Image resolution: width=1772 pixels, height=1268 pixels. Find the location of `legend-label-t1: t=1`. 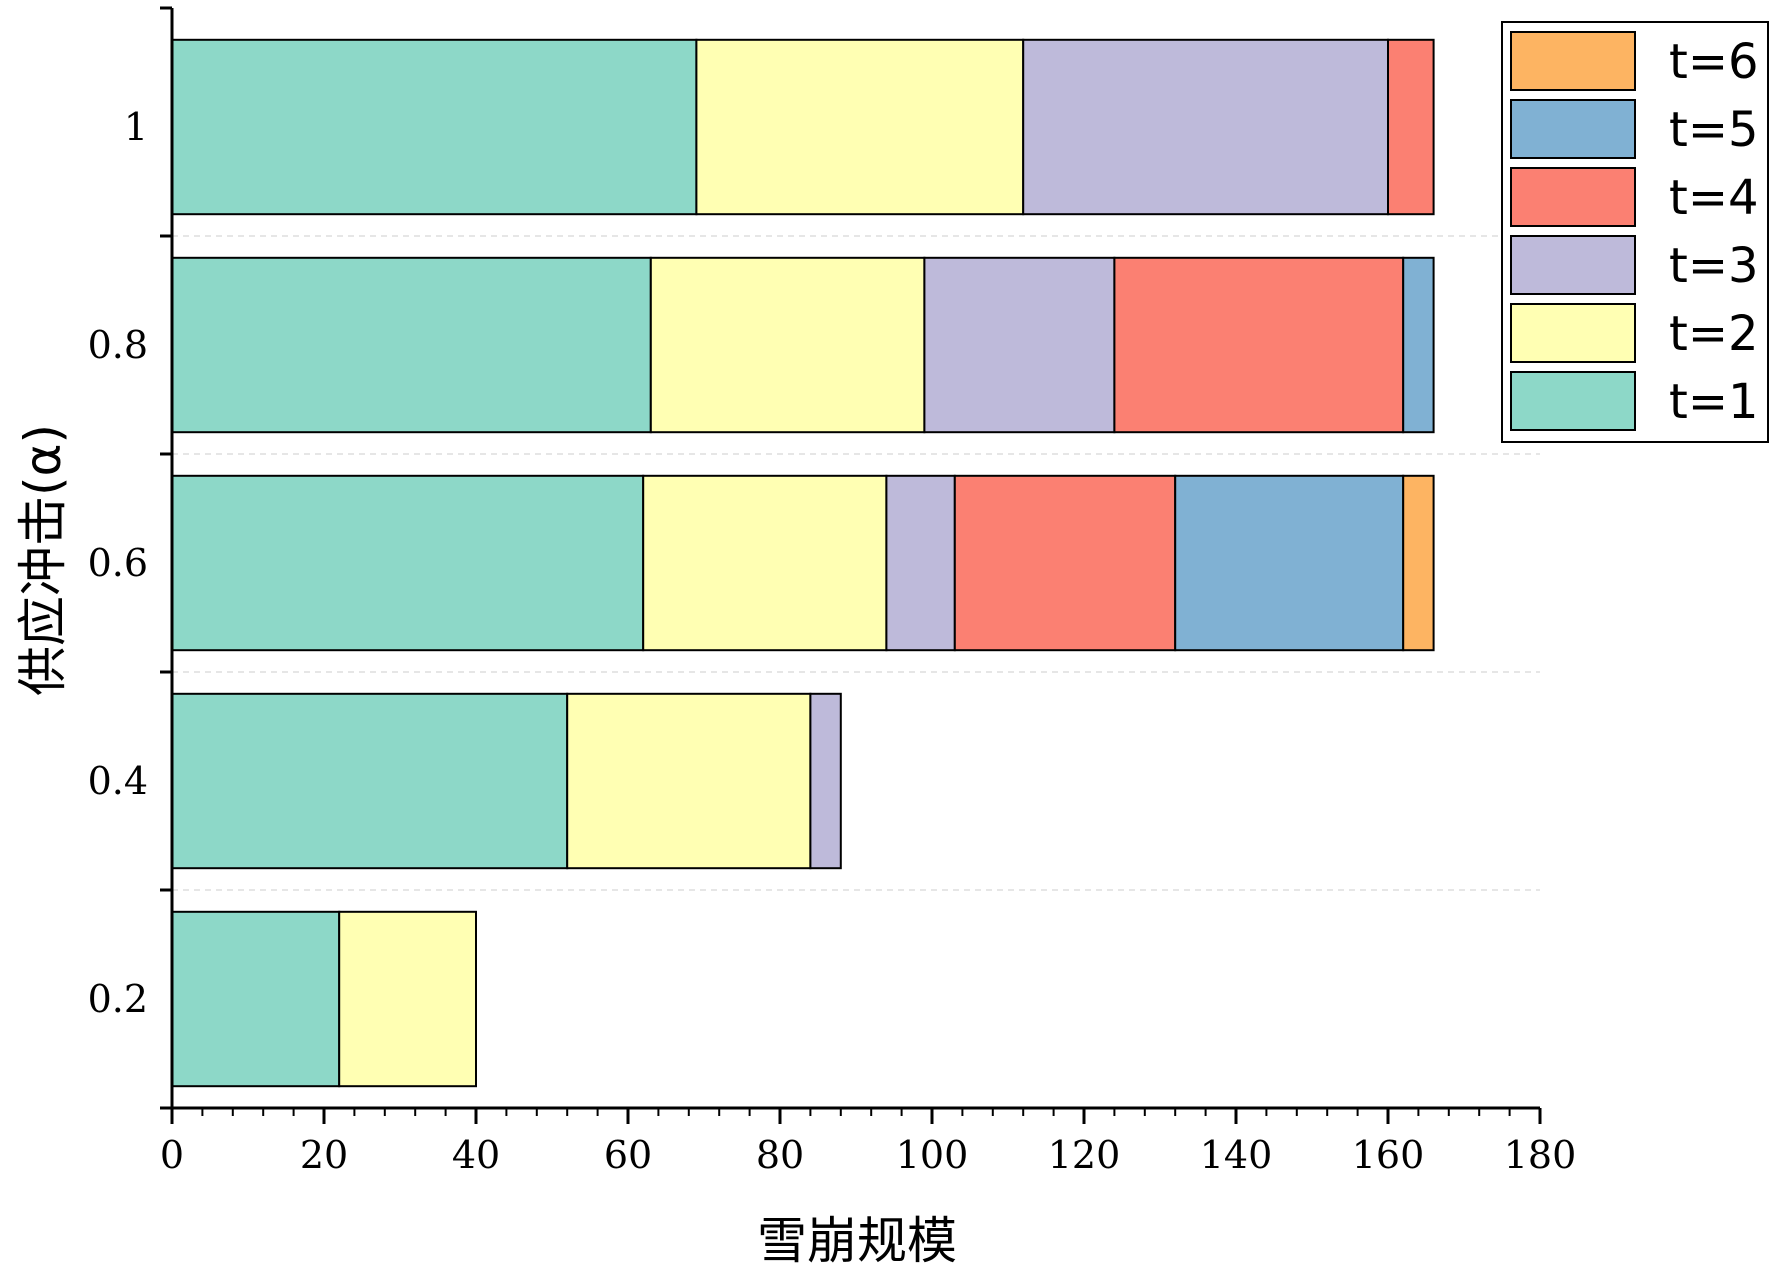

legend-label-t1: t=1 is located at coordinates (1714, 402).